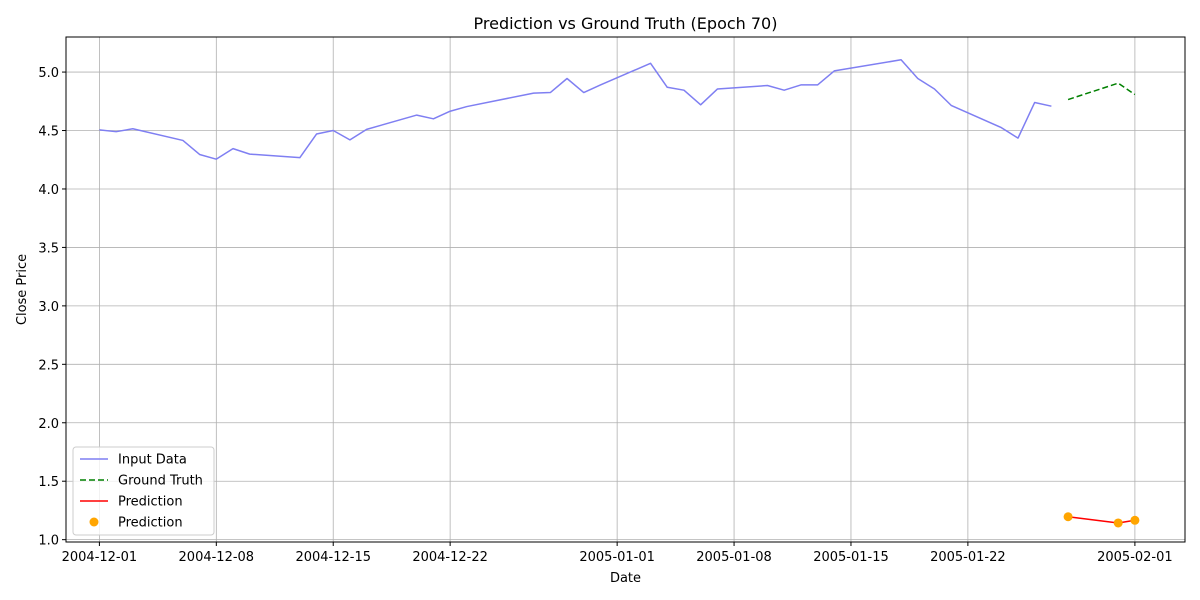 The image size is (1200, 600). I want to click on legend-label: Ground Truth, so click(160, 481).